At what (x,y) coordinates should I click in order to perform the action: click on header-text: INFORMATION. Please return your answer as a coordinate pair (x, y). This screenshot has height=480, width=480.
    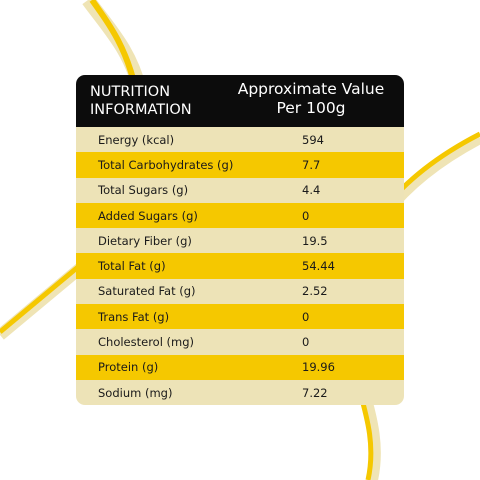
    Looking at the image, I should click on (141, 110).